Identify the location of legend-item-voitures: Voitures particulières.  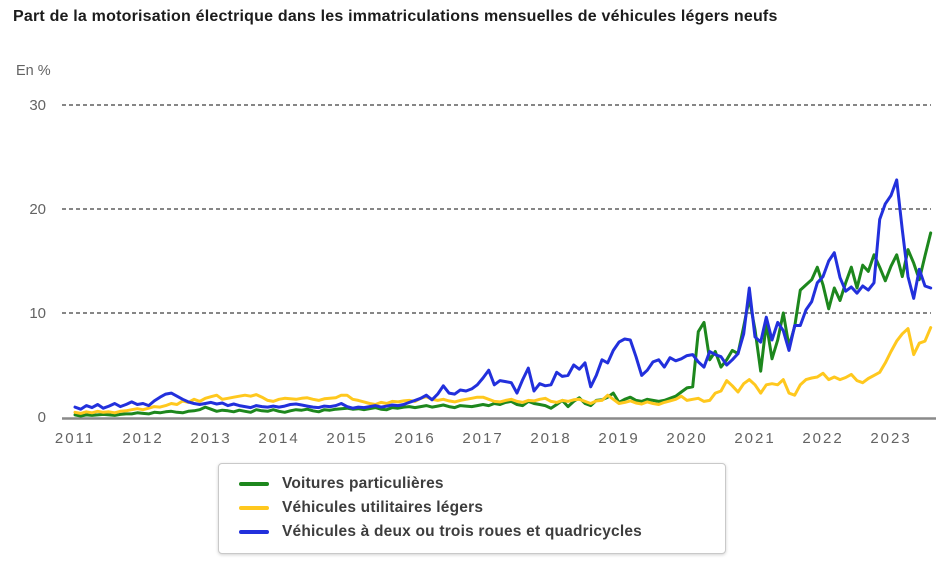
(475, 484).